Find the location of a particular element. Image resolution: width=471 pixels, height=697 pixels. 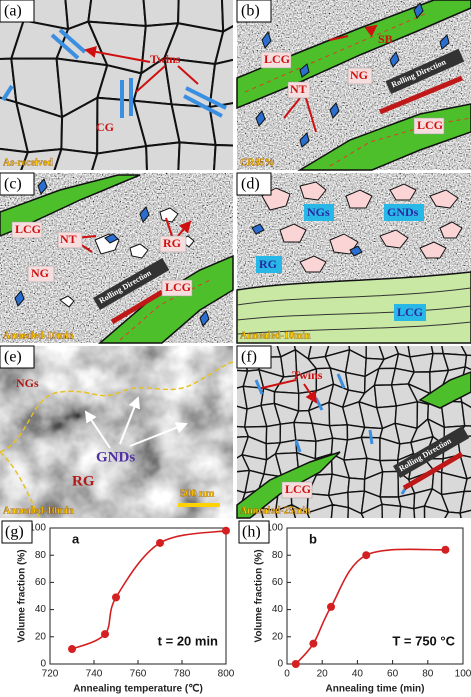

scale-bar-label: 500 nm is located at coordinates (197, 494).